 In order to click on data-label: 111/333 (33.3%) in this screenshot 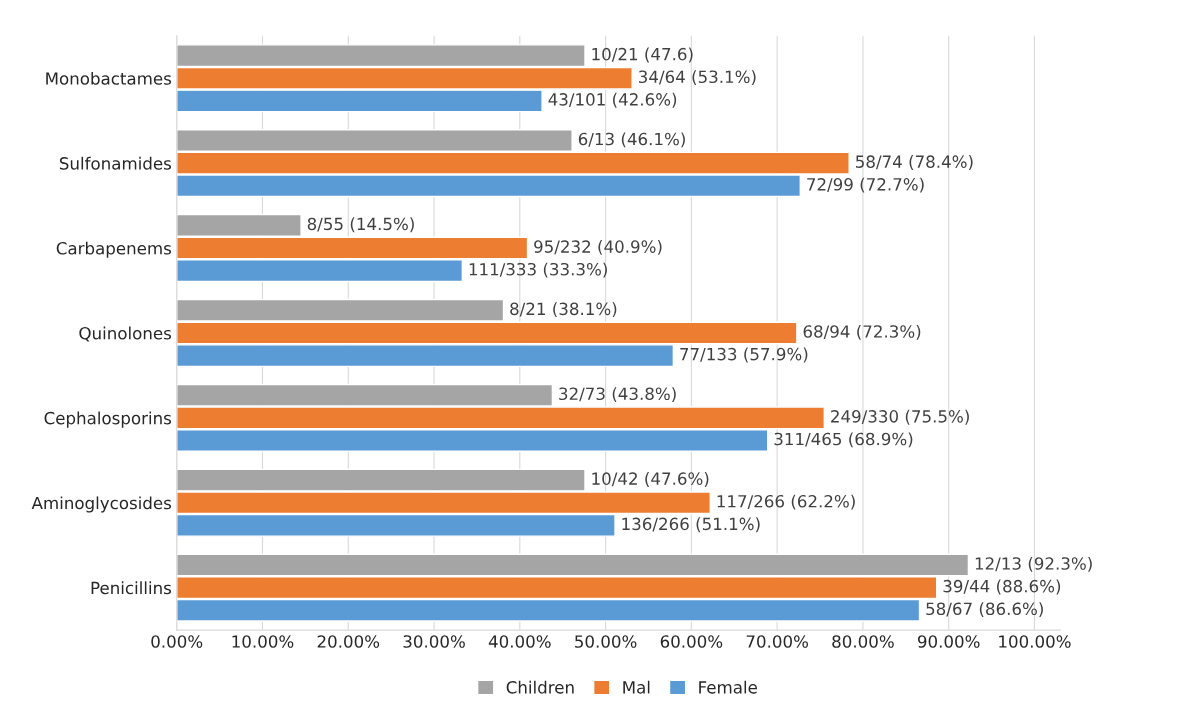, I will do `click(538, 270)`.